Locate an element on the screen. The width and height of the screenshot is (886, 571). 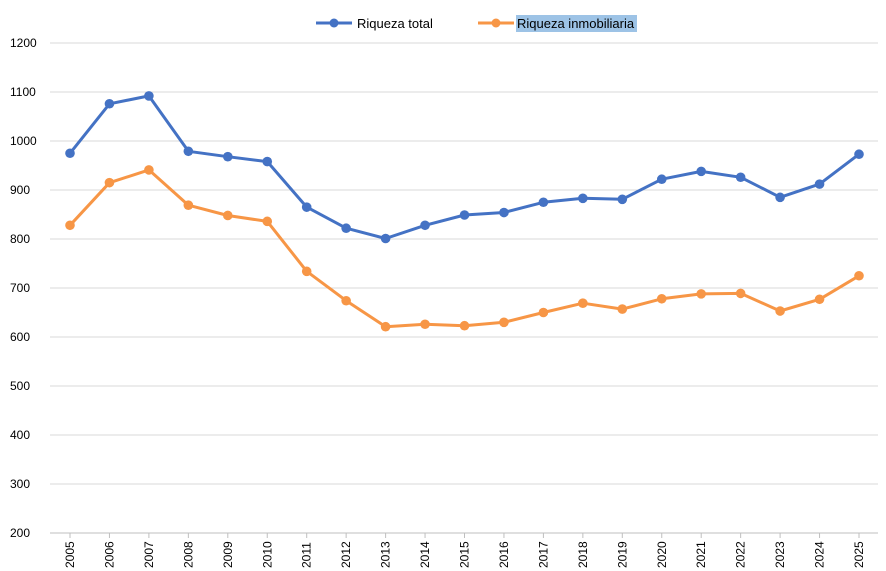
legend-label-0: Riqueza total is located at coordinates (395, 23).